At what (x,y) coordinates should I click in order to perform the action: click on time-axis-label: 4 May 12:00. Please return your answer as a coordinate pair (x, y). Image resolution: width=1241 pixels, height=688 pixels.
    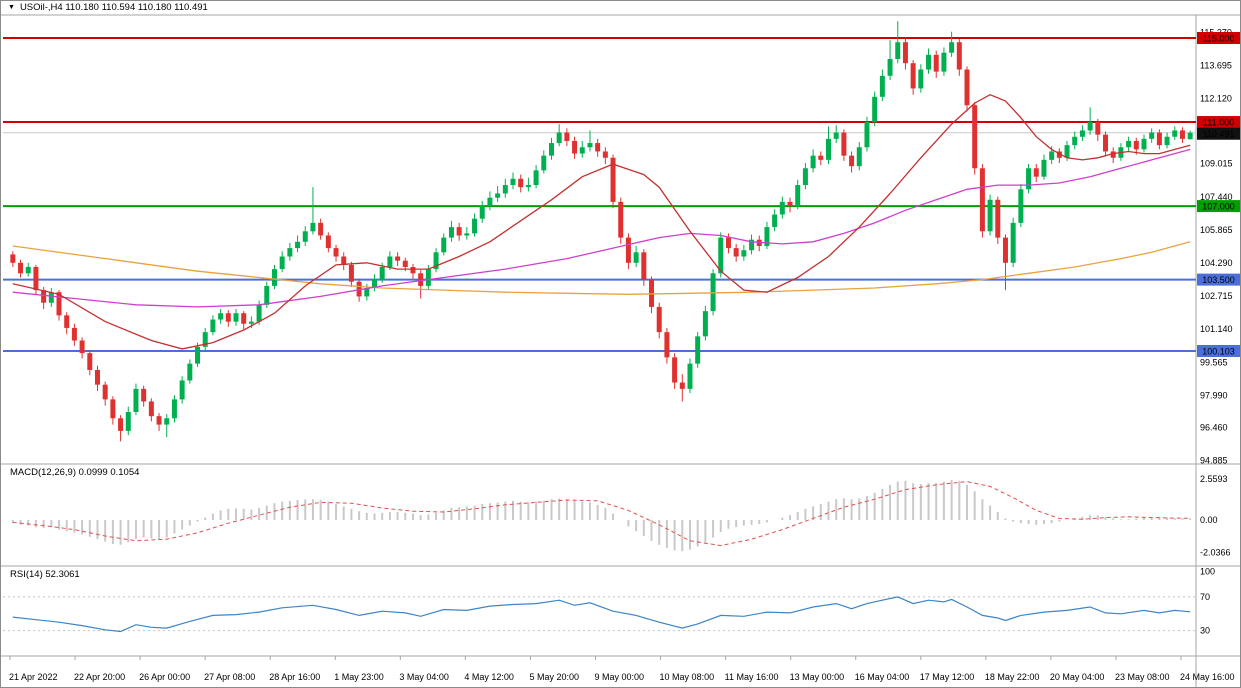
    Looking at the image, I should click on (489, 677).